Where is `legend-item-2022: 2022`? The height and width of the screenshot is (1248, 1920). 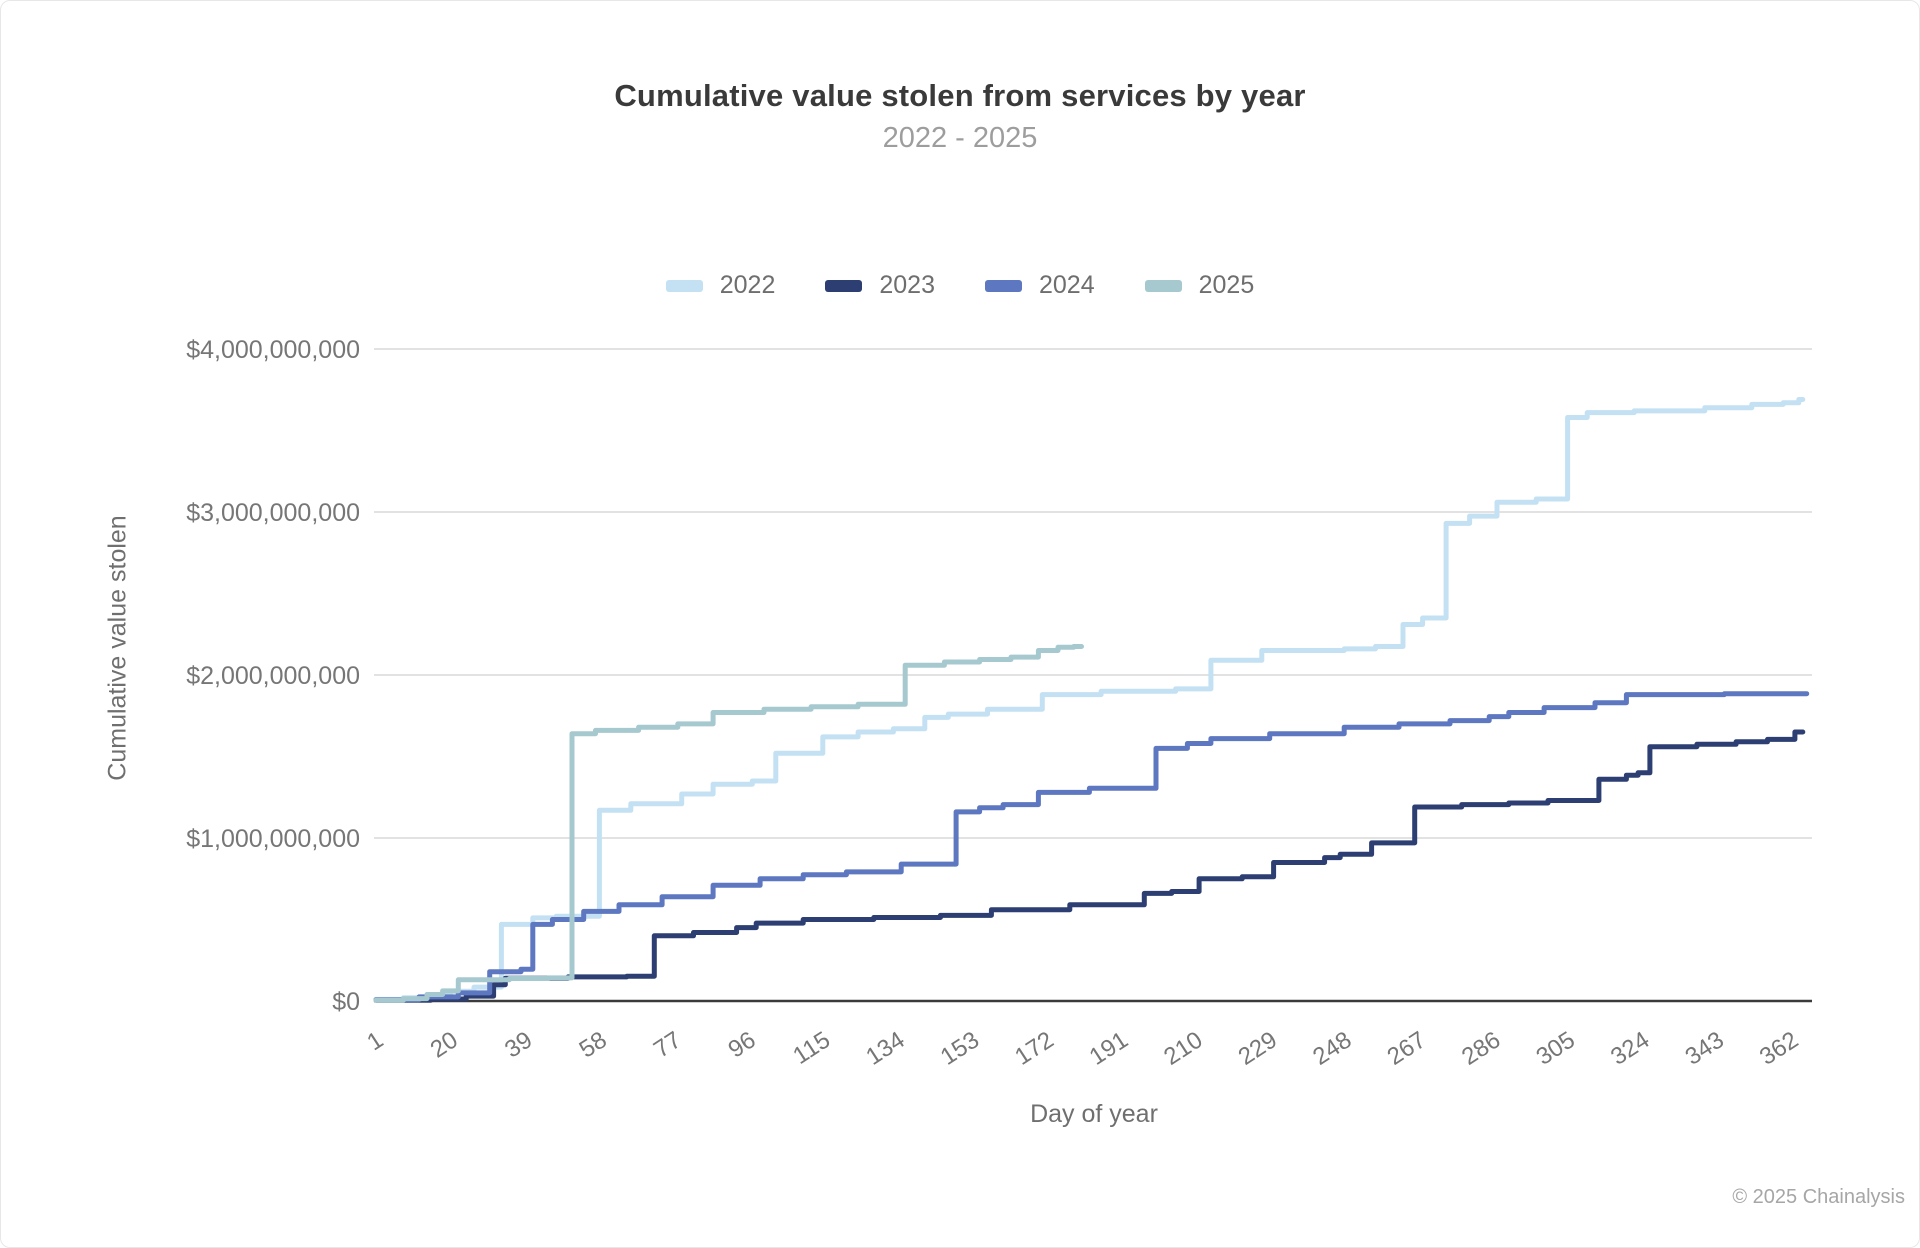
legend-item-2022: 2022 is located at coordinates (720, 285).